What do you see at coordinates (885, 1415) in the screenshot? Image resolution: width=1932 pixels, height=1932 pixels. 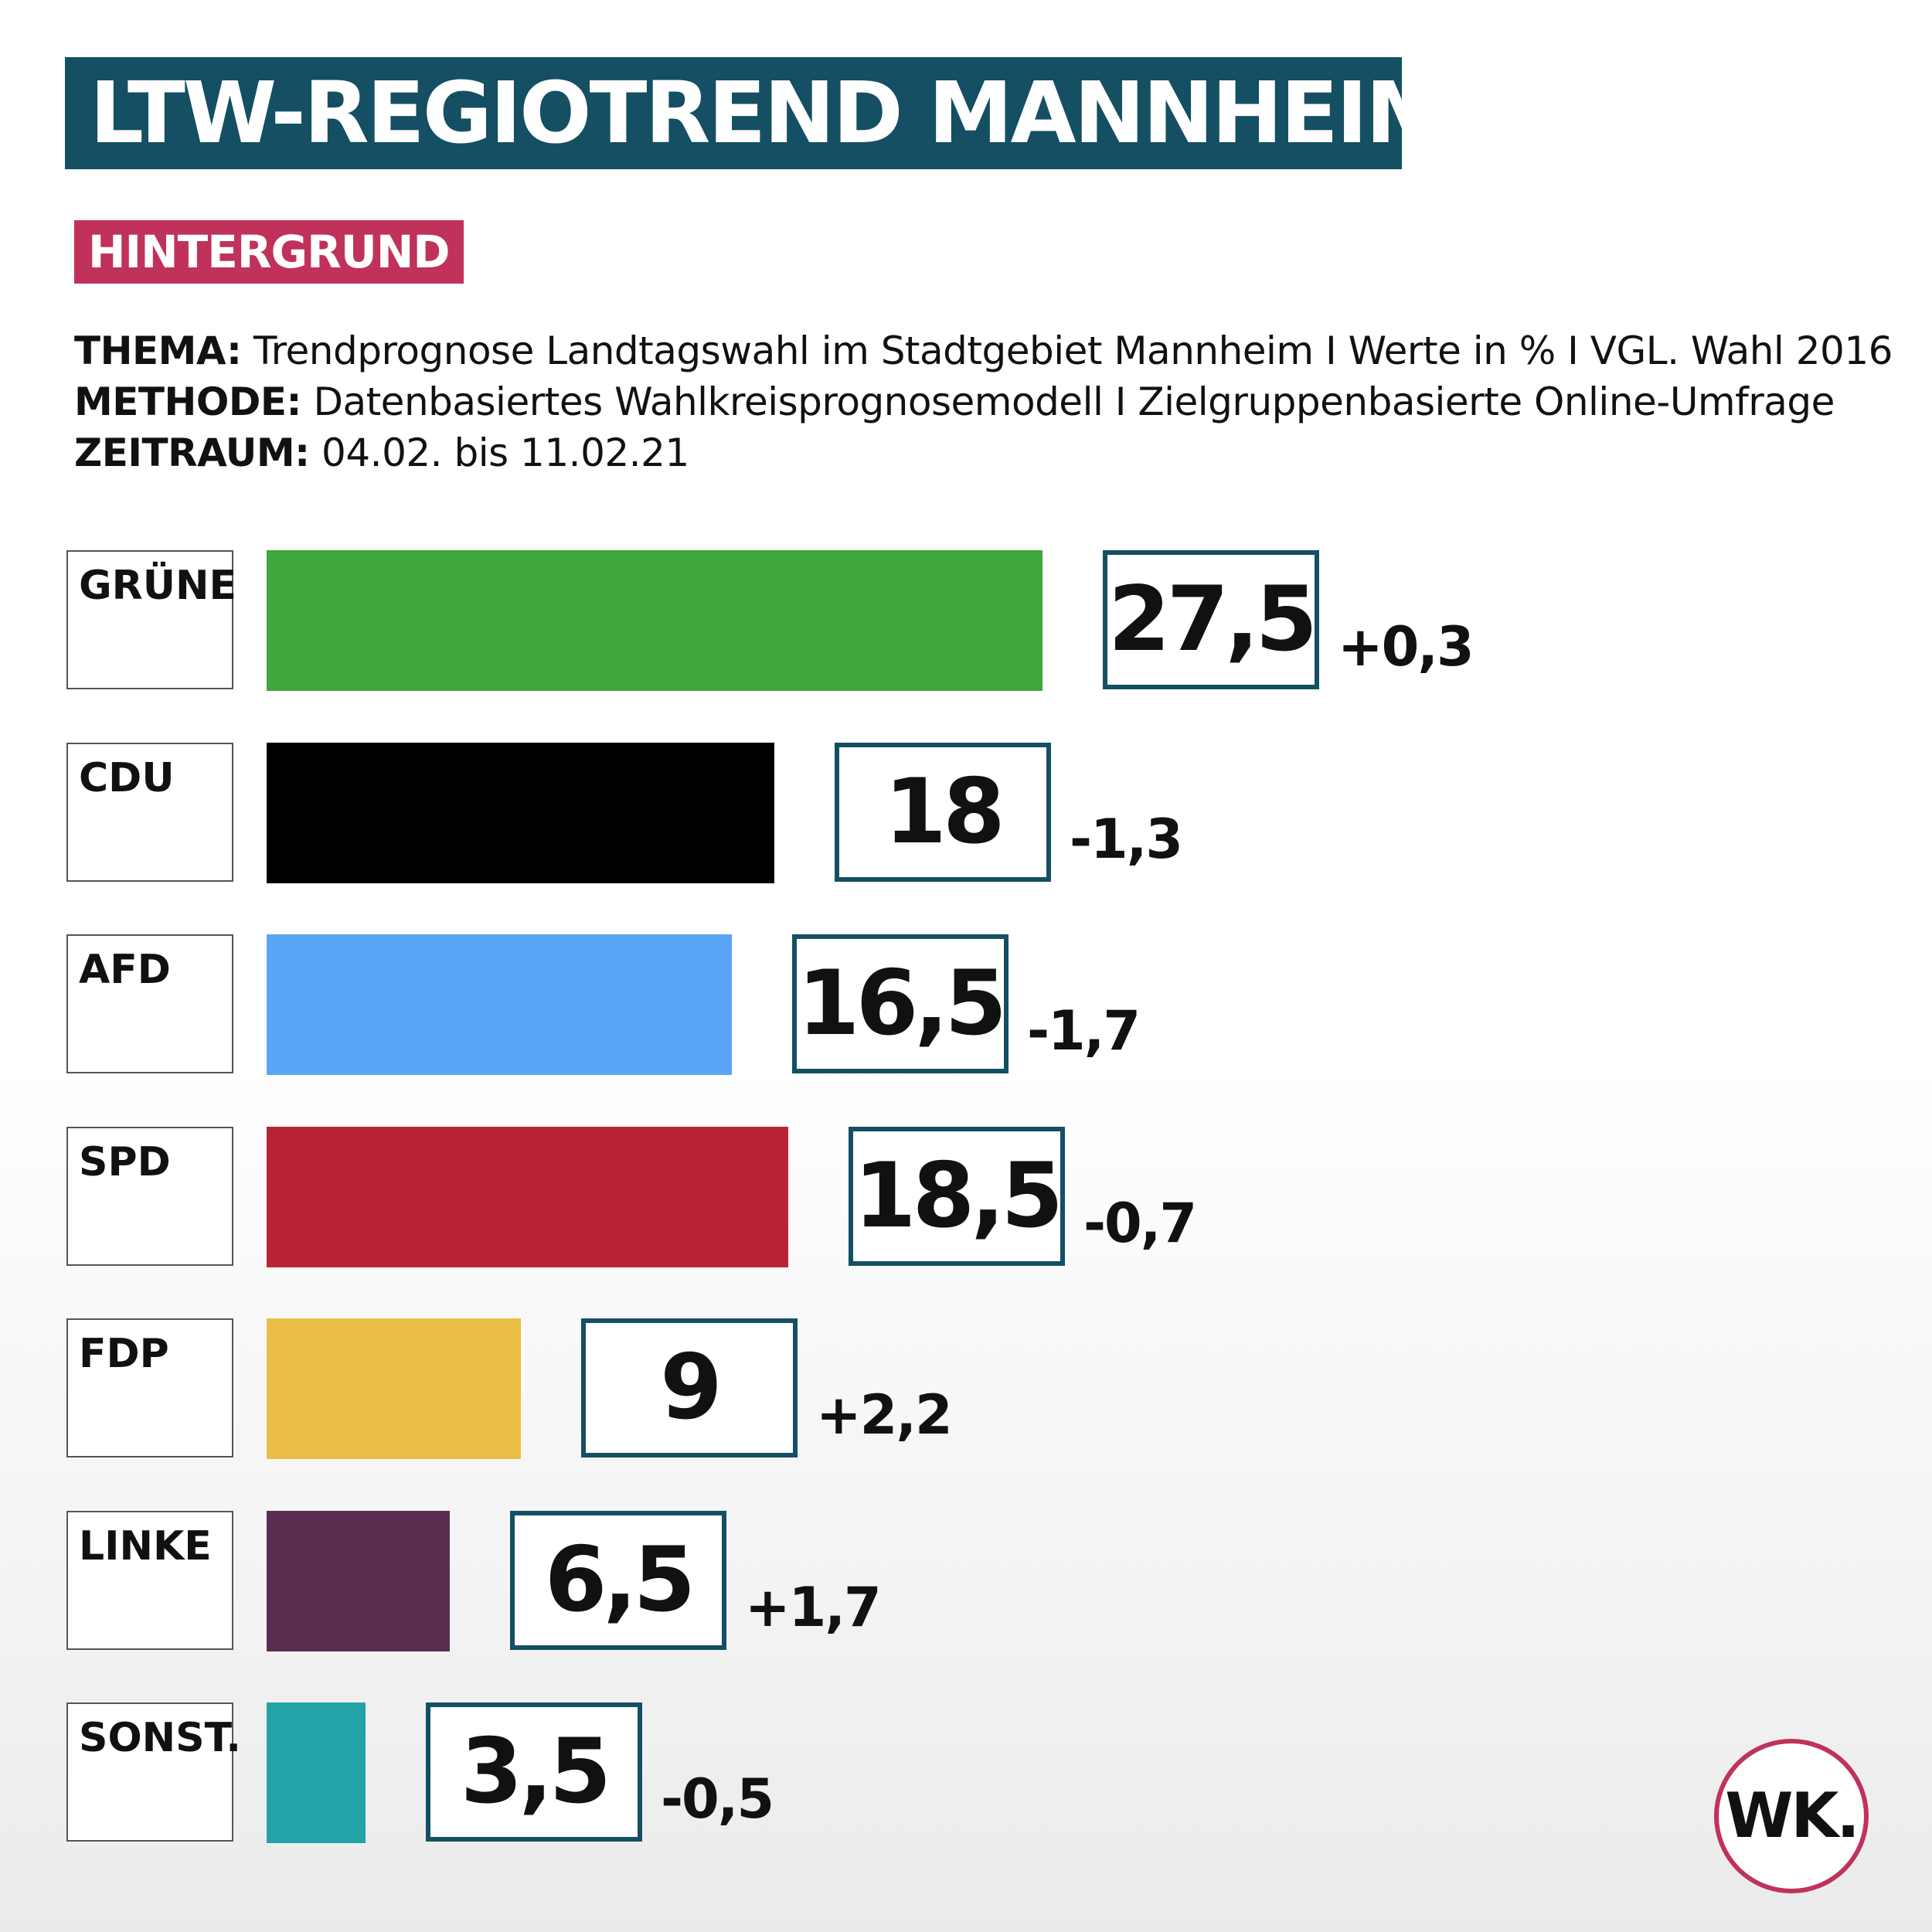 I see `change-label: +2,2` at bounding box center [885, 1415].